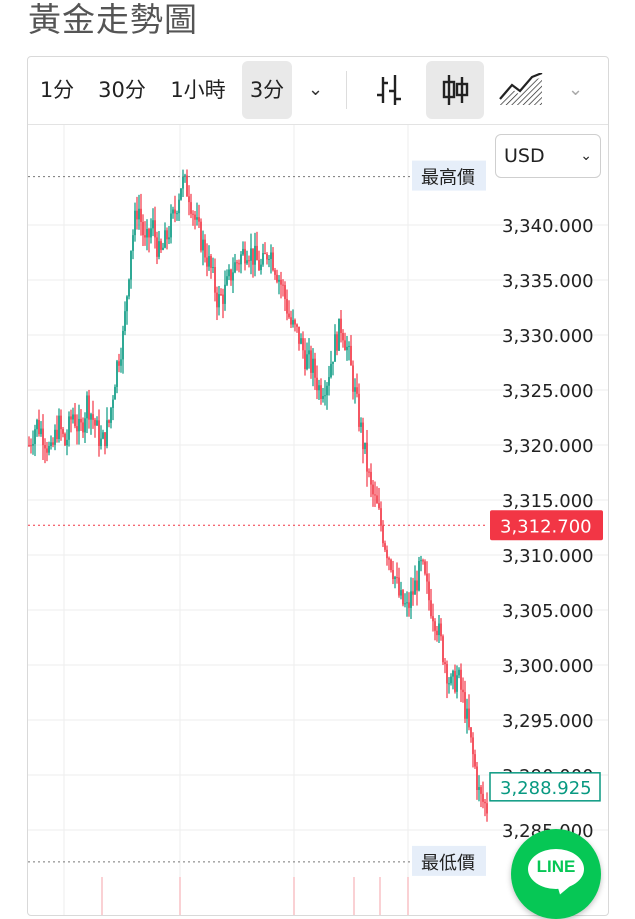 This screenshot has height=919, width=635. Describe the element at coordinates (455, 90) in the screenshot. I see `candlestick-icon` at that location.